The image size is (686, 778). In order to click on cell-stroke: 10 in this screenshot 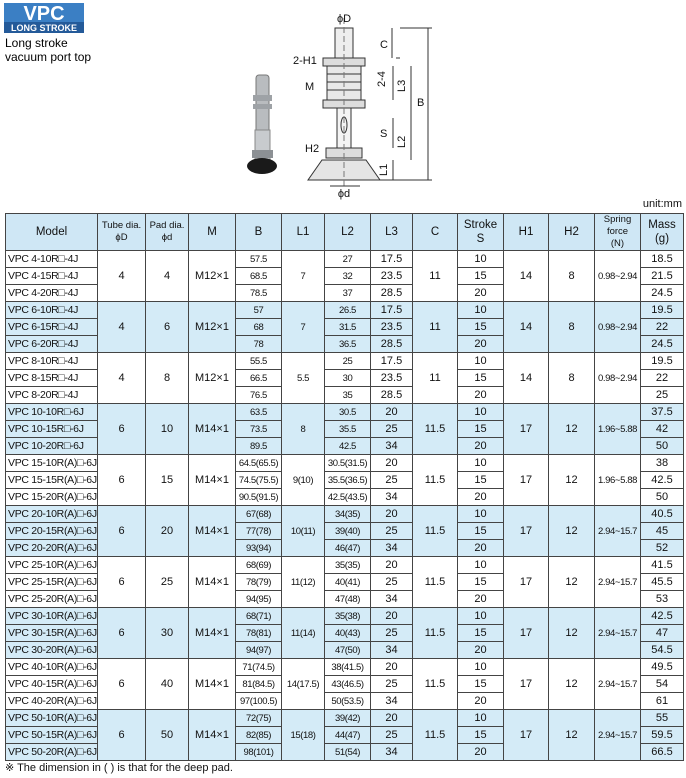, I will do `click(480, 667)`.